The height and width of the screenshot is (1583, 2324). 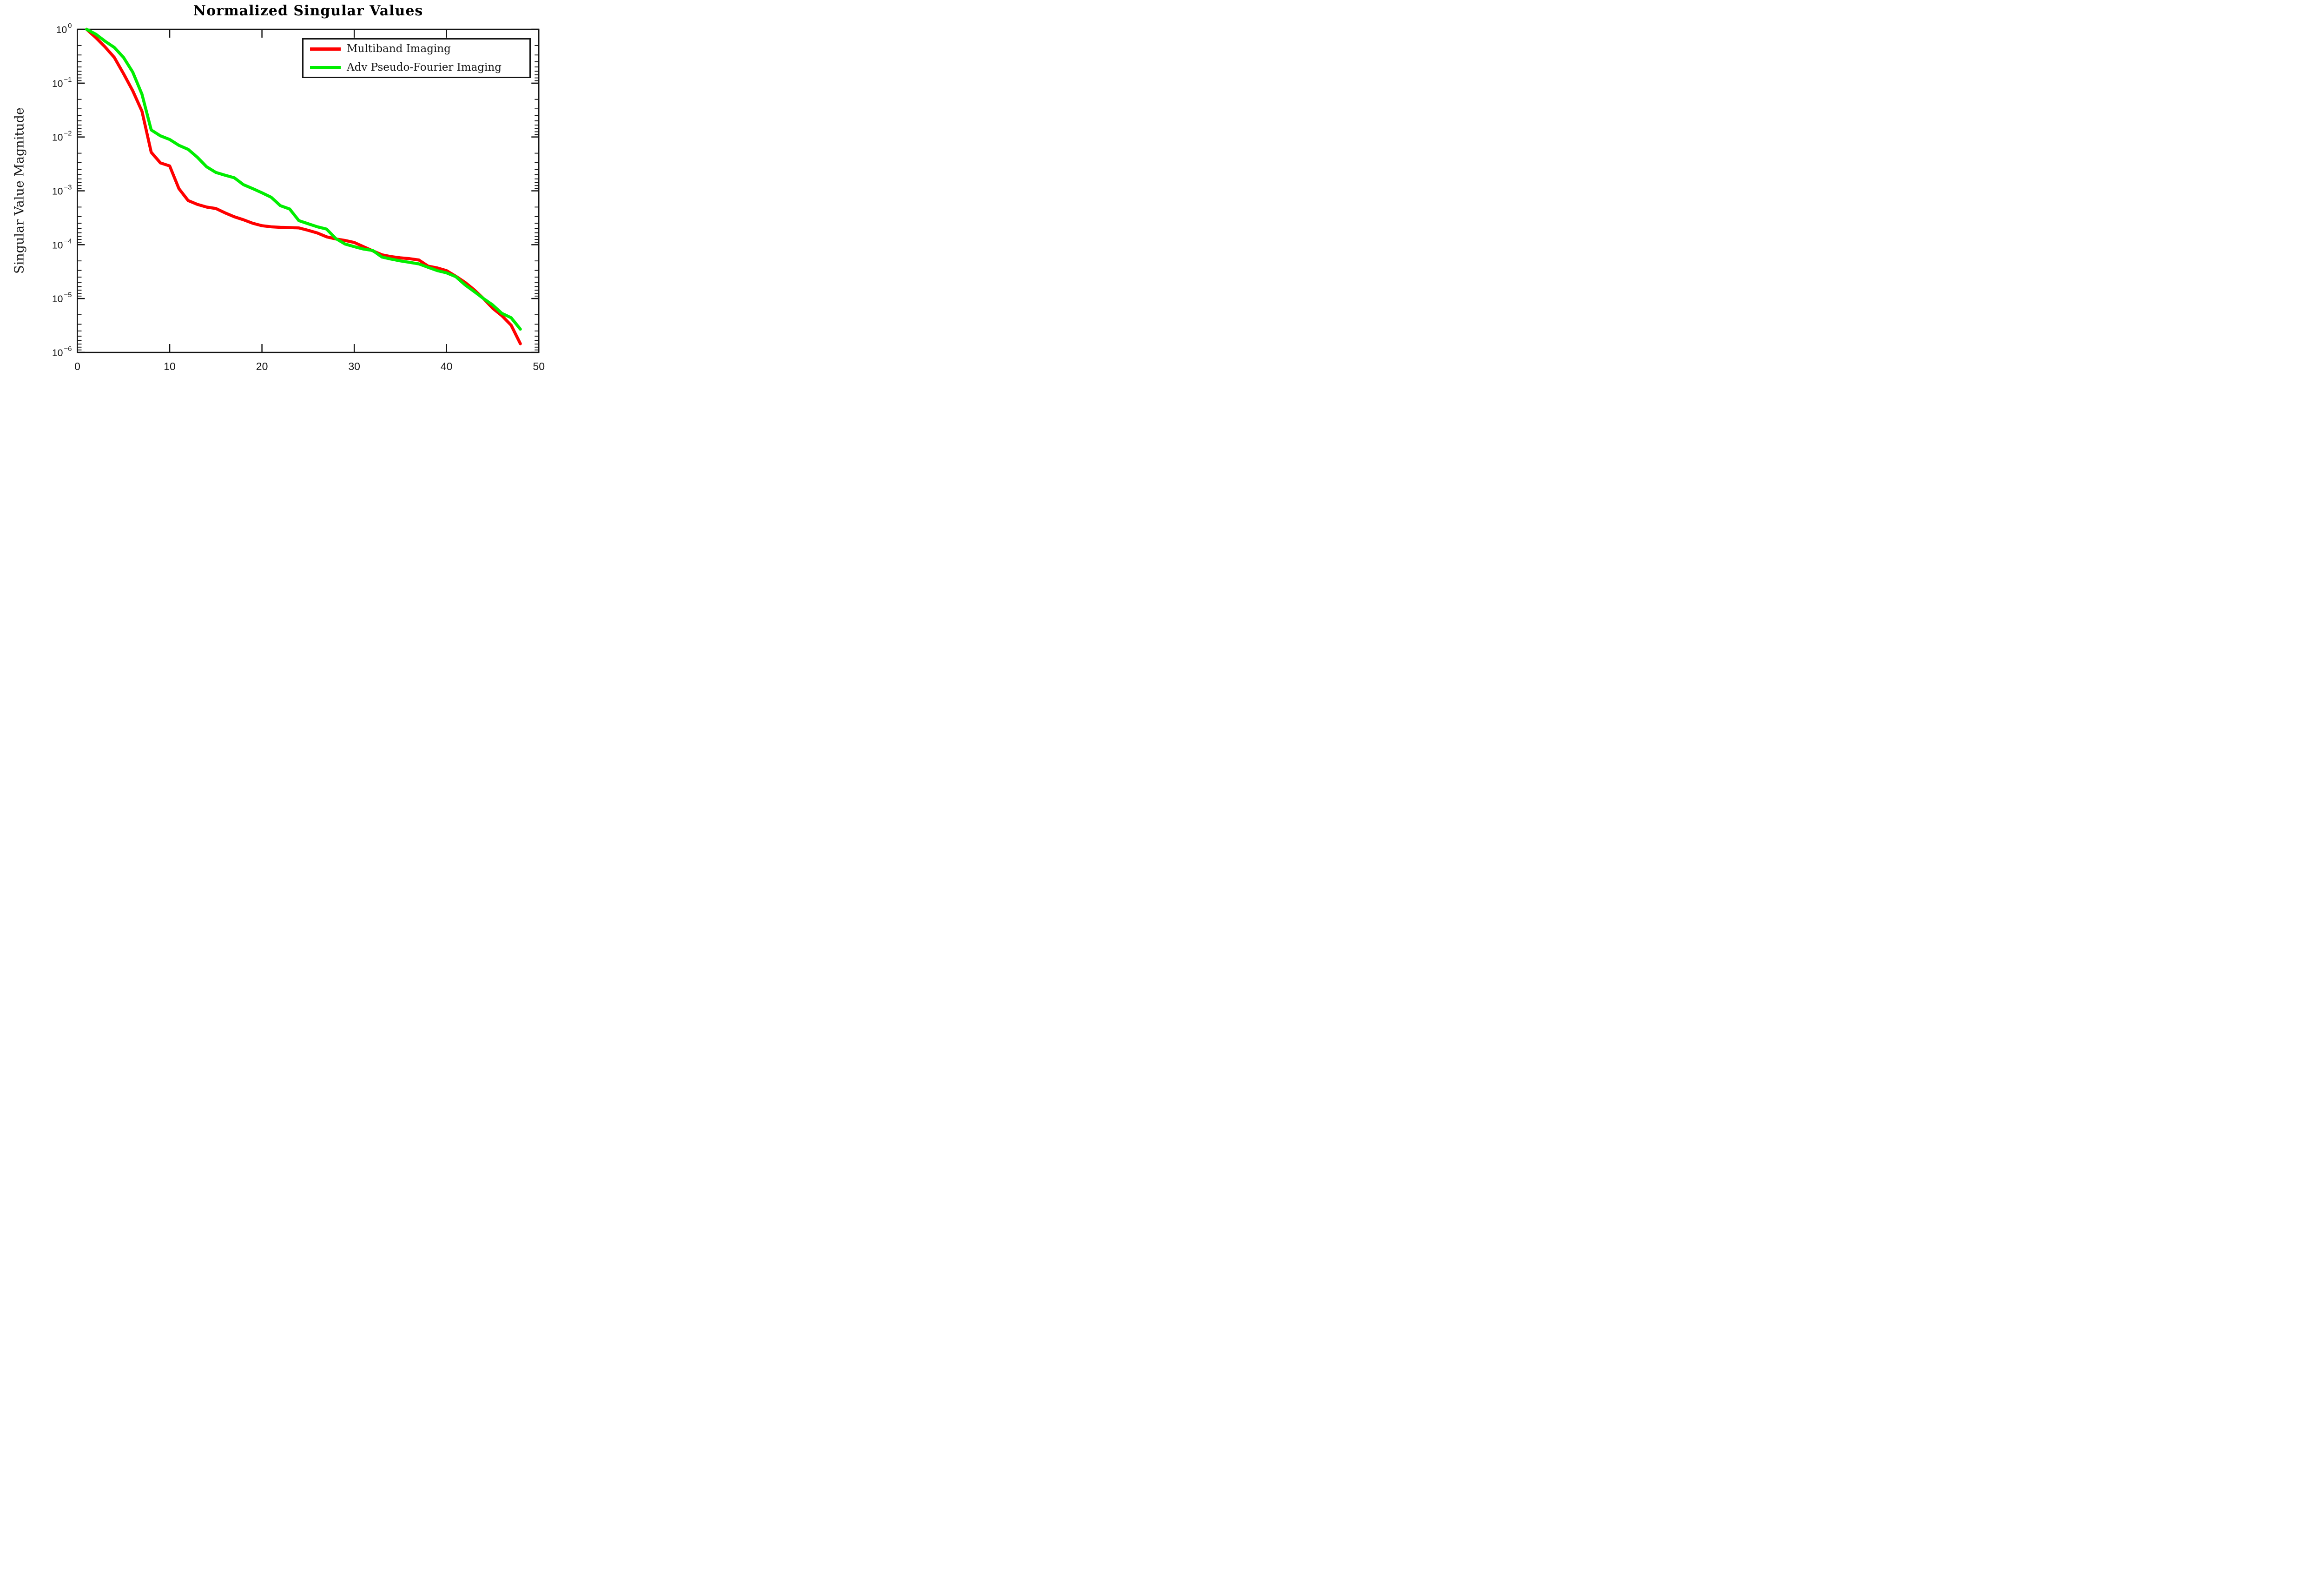 I want to click on x-tick-labels: 0 10 20 30 40 50, so click(x=309, y=366).